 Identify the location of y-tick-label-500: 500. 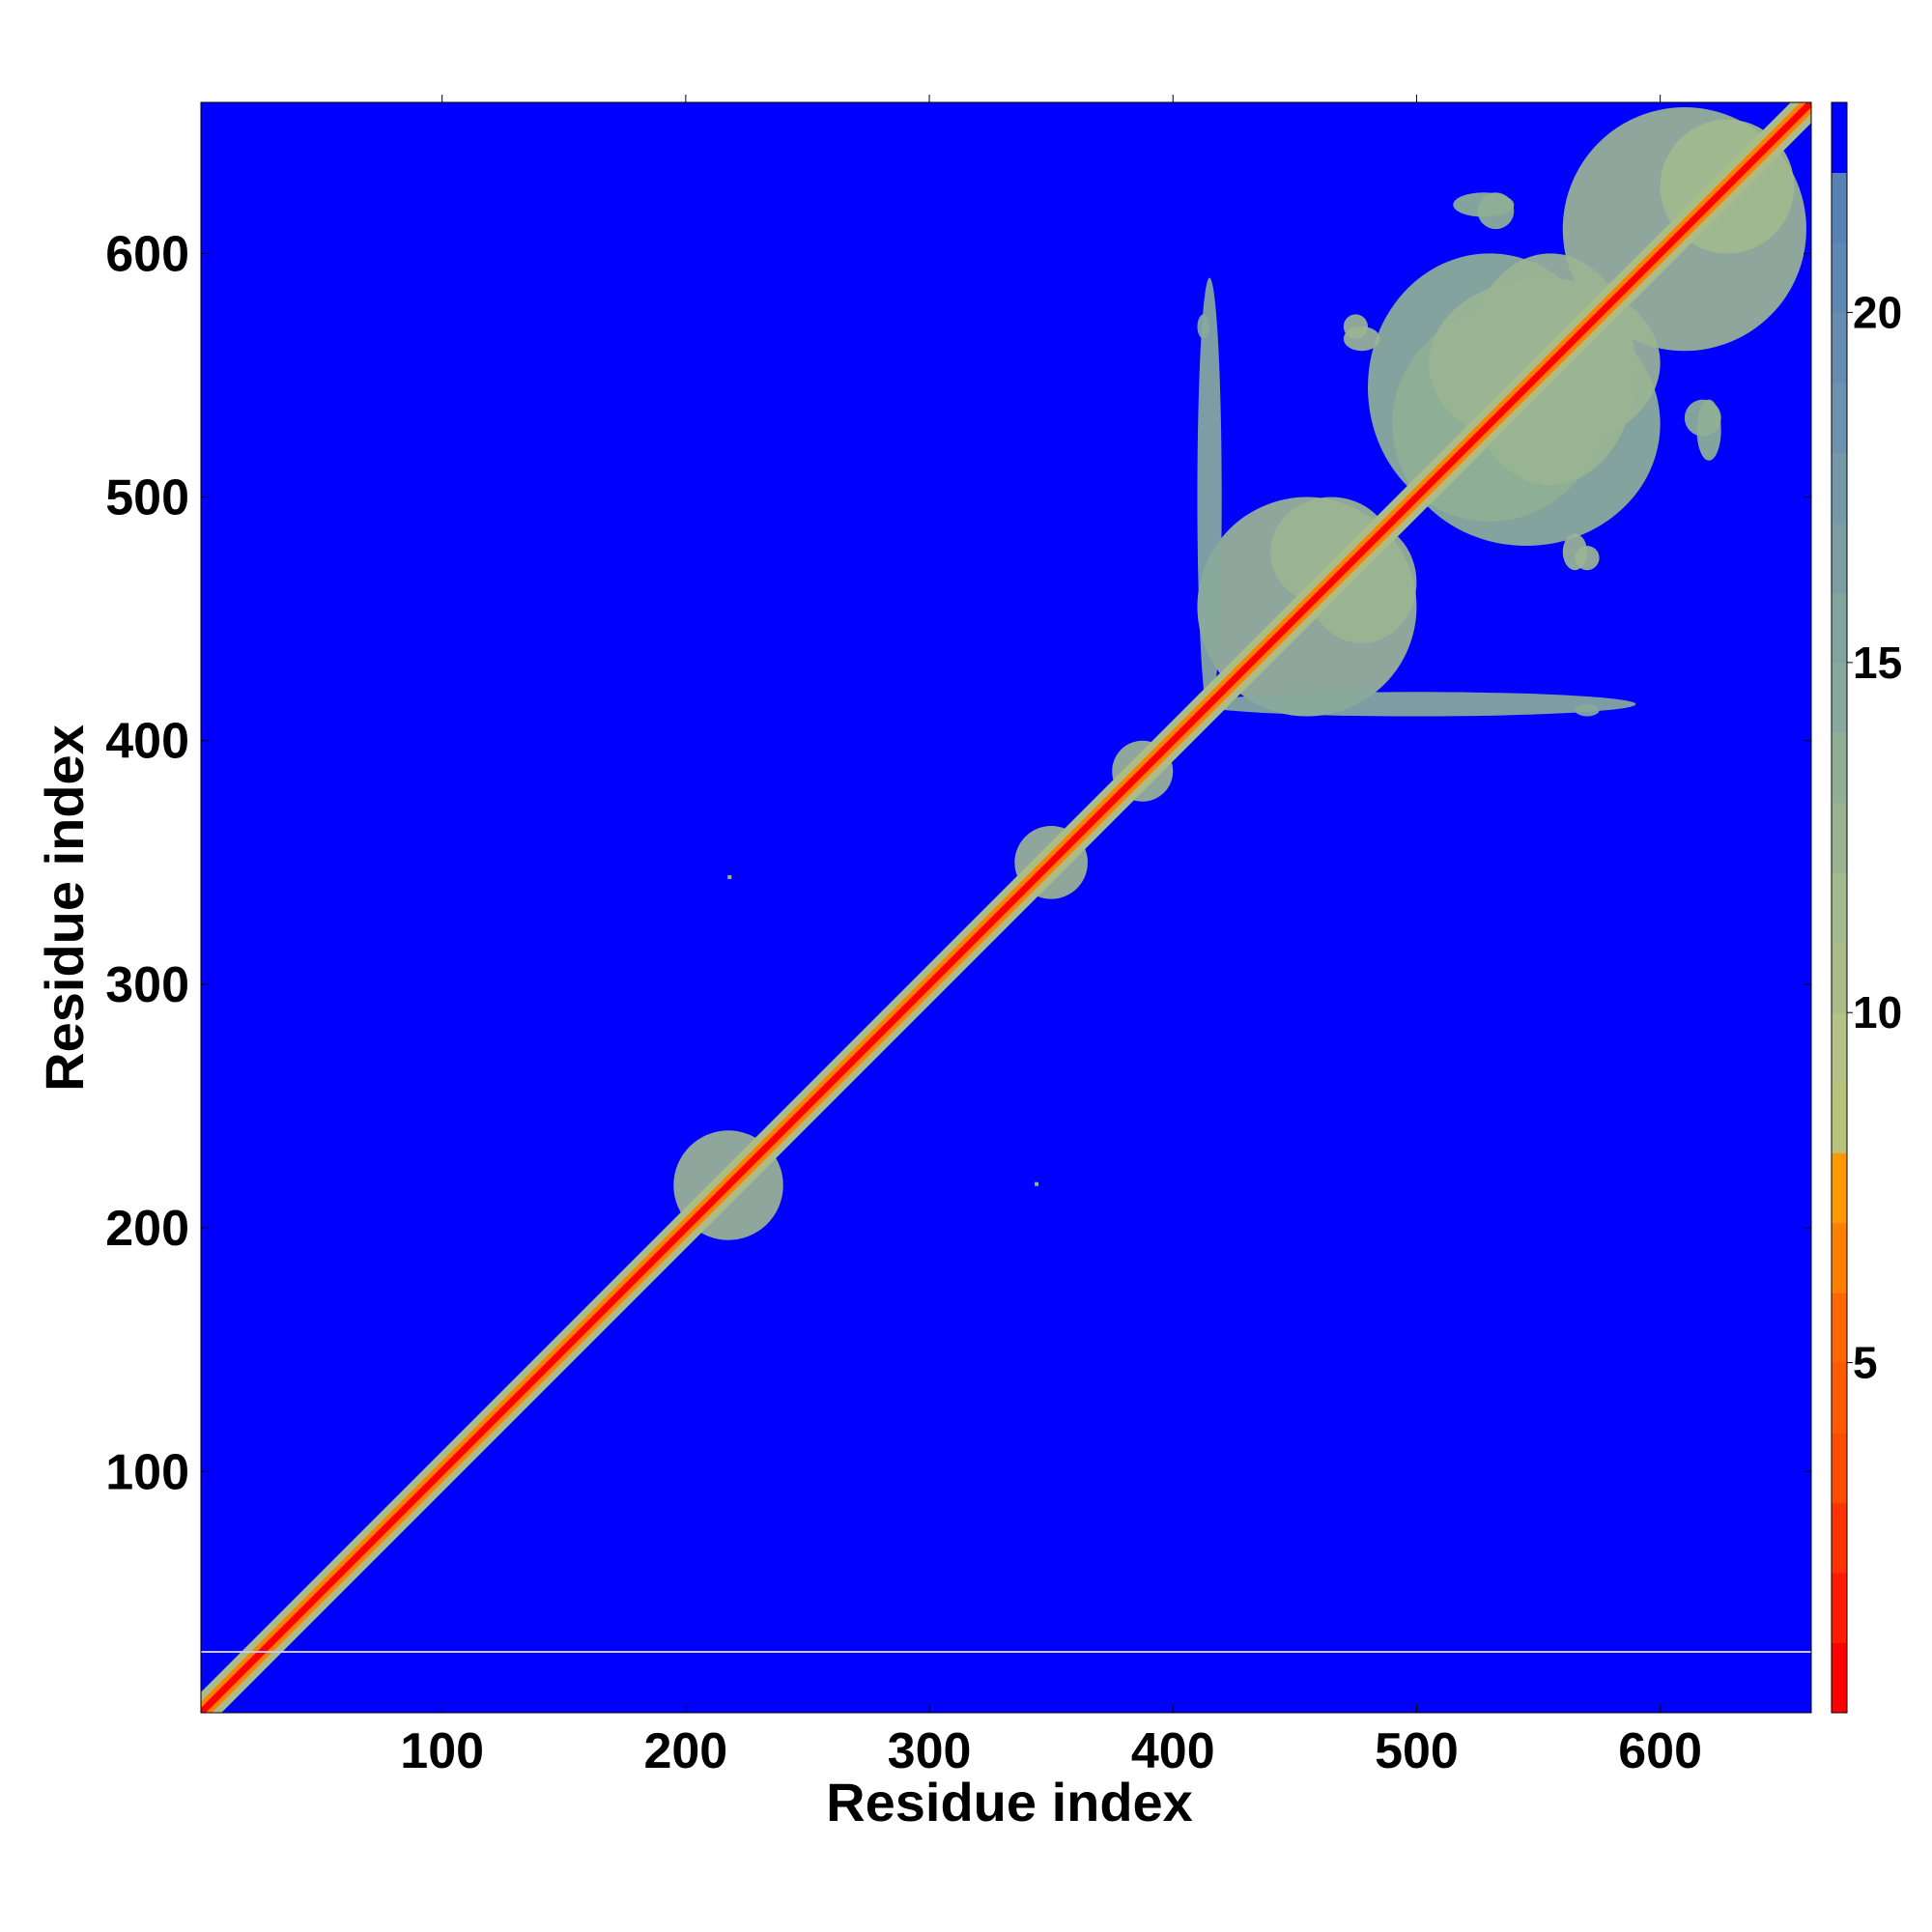
(147, 498).